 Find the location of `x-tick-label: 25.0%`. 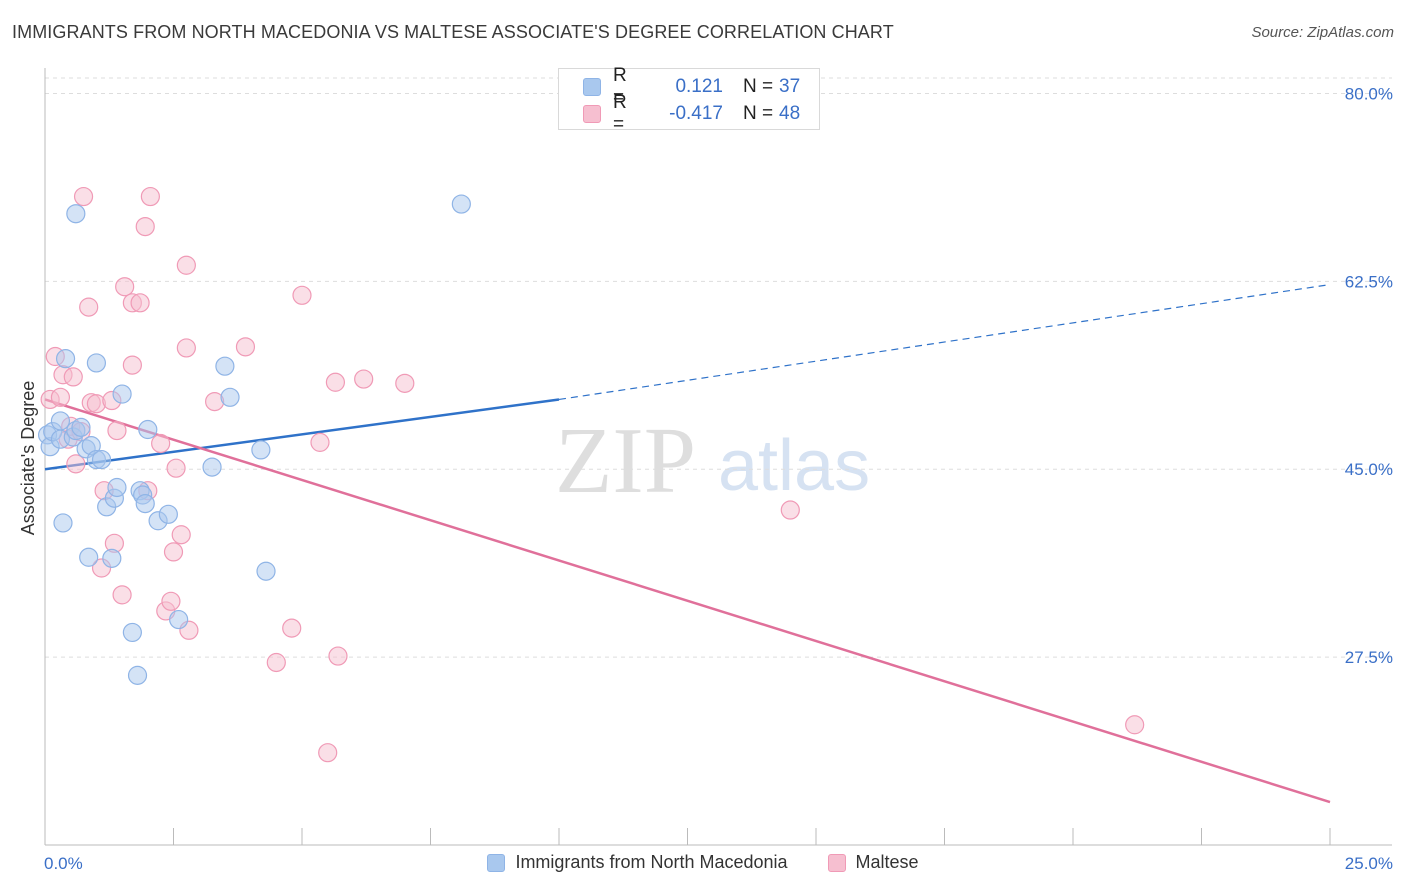

x-tick-label: 25.0% is located at coordinates (1369, 863).